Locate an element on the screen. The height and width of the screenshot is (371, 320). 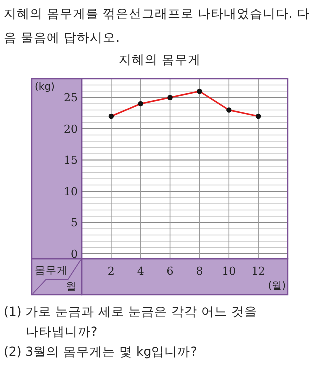
text: 몸무게 is located at coordinates (51, 271).